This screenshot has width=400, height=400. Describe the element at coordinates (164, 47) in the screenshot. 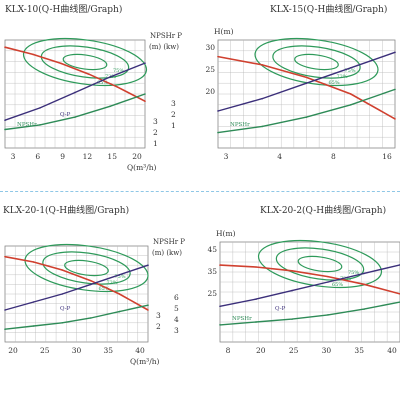

I see `right-axis-units: (m) (kw)` at that location.